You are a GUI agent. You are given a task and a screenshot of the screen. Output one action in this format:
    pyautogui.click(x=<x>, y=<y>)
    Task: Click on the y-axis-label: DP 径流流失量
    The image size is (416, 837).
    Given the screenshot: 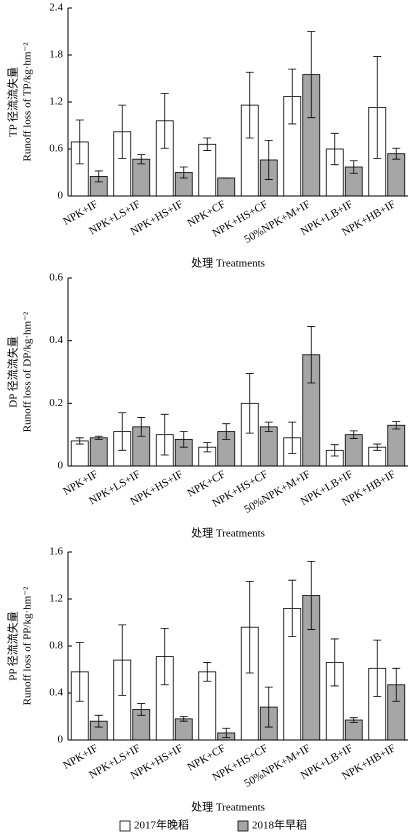 What is the action you would take?
    pyautogui.click(x=13, y=371)
    